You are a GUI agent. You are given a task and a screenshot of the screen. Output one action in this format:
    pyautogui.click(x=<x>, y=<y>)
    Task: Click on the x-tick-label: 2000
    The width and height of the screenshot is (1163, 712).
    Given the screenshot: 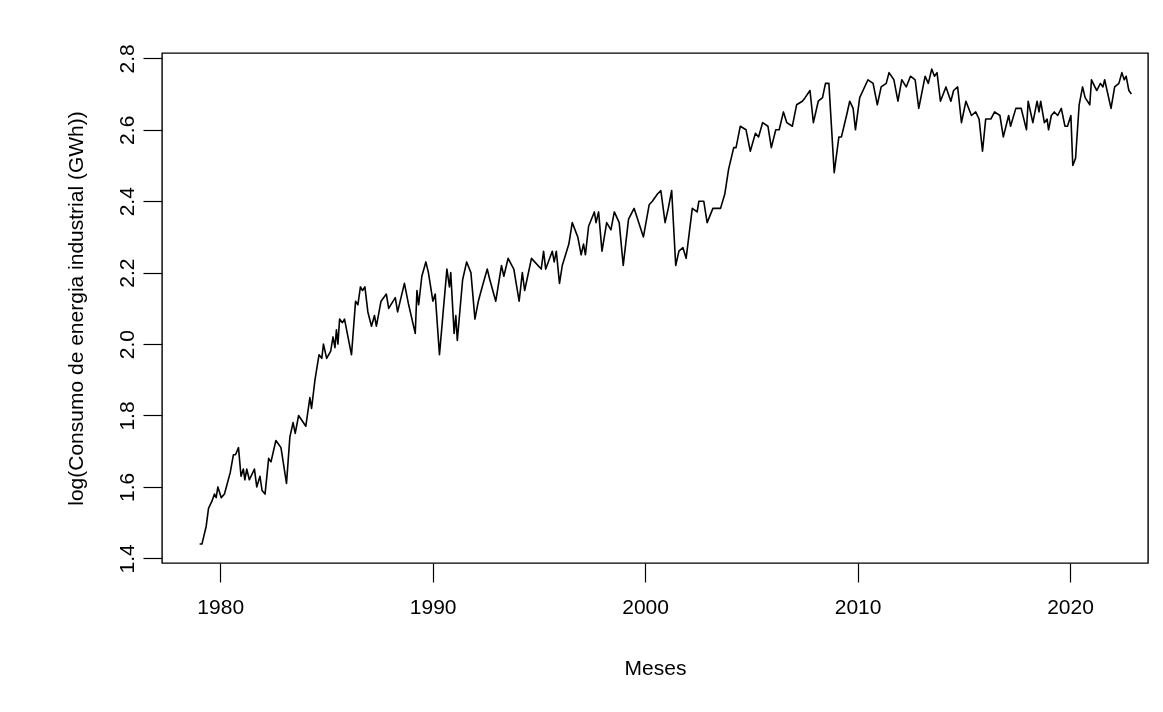 What is the action you would take?
    pyautogui.click(x=645, y=606)
    